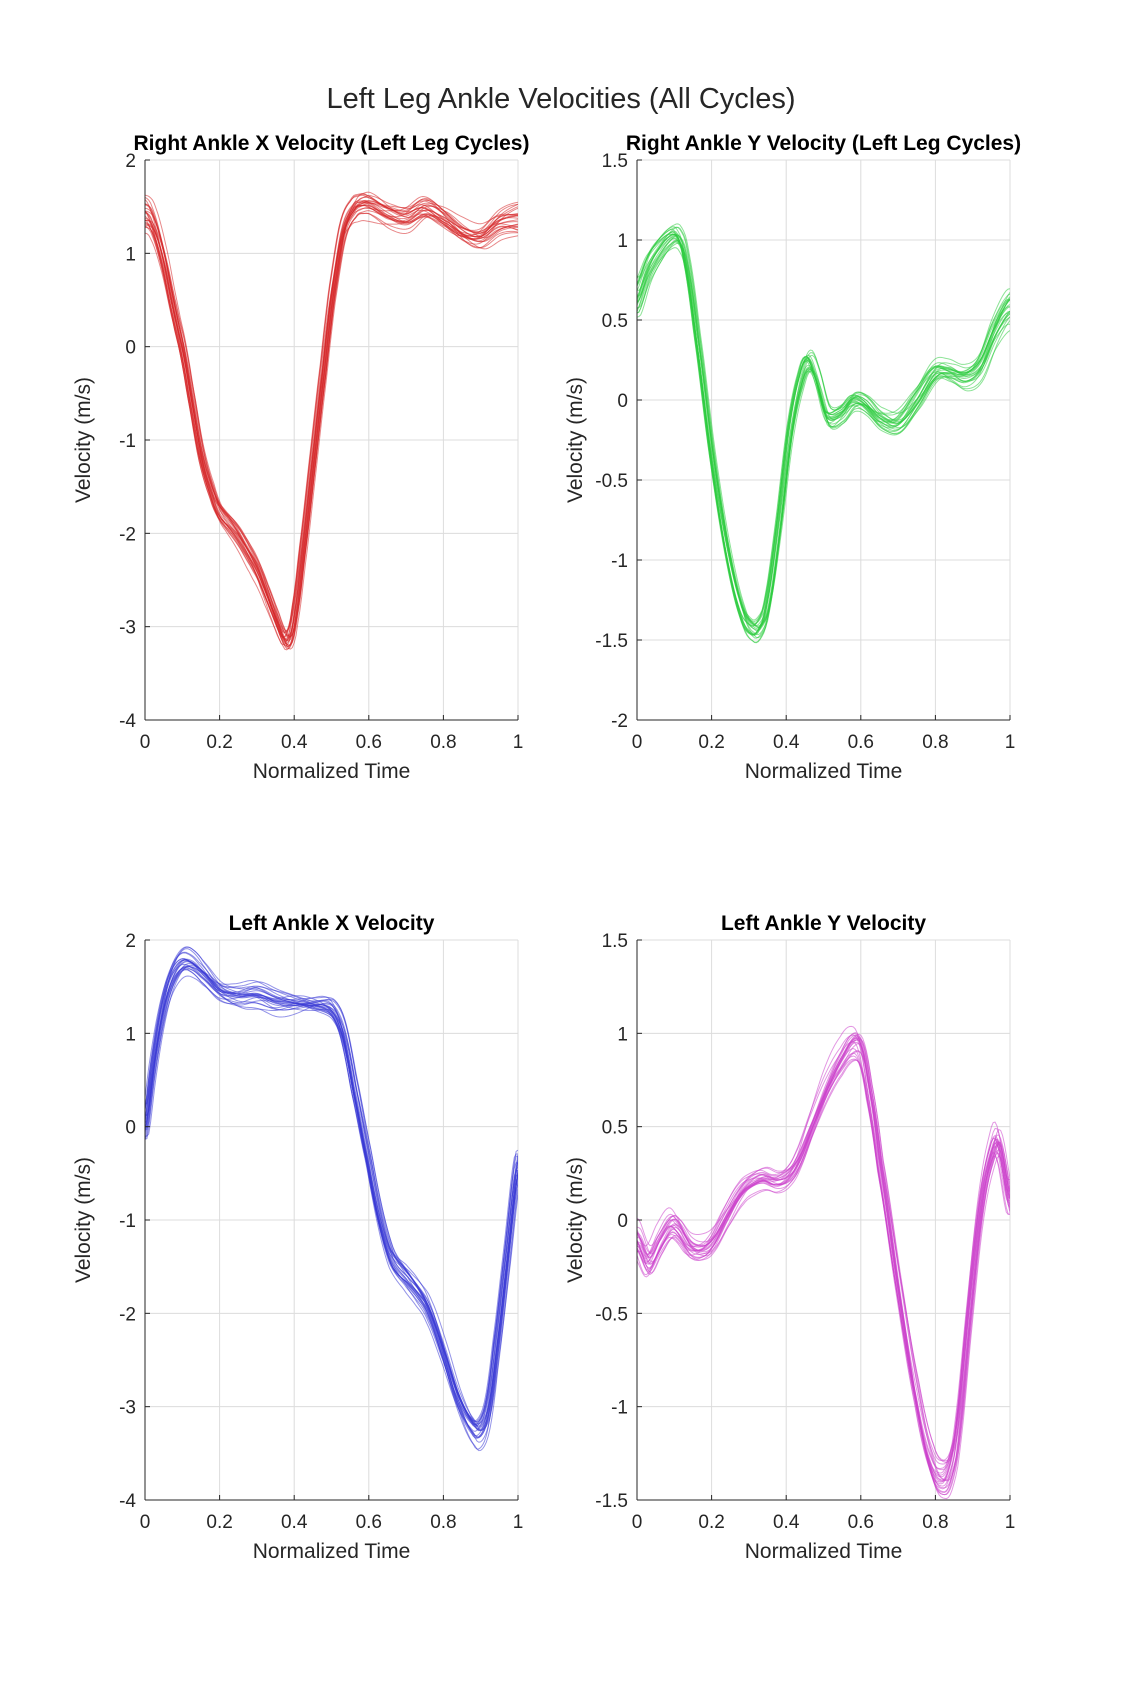 The image size is (1122, 1691). Describe the element at coordinates (127, 628) in the screenshot. I see `right-ankle-x-y-tick-label: -3` at that location.